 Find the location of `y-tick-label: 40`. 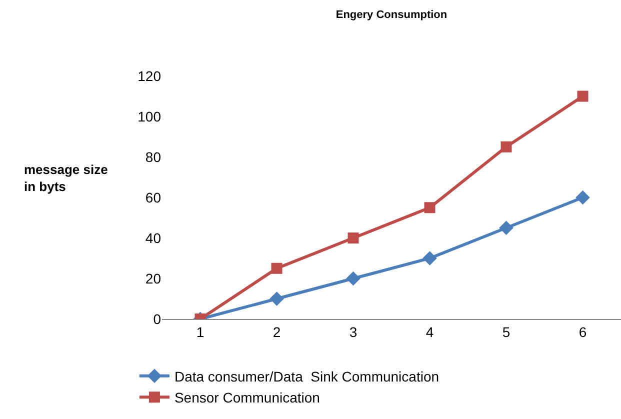

y-tick-label: 40 is located at coordinates (153, 238).